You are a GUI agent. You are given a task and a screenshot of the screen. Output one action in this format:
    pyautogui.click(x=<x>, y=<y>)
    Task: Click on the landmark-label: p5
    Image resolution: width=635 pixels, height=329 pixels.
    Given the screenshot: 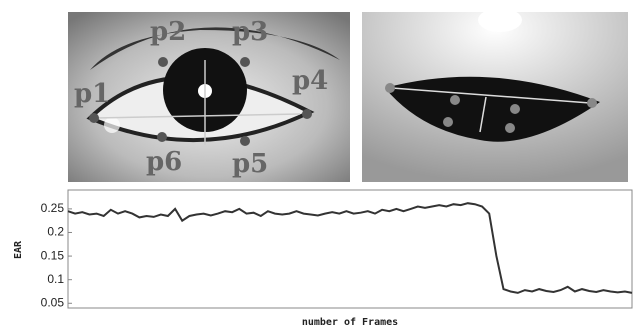 What is the action you would take?
    pyautogui.click(x=250, y=164)
    